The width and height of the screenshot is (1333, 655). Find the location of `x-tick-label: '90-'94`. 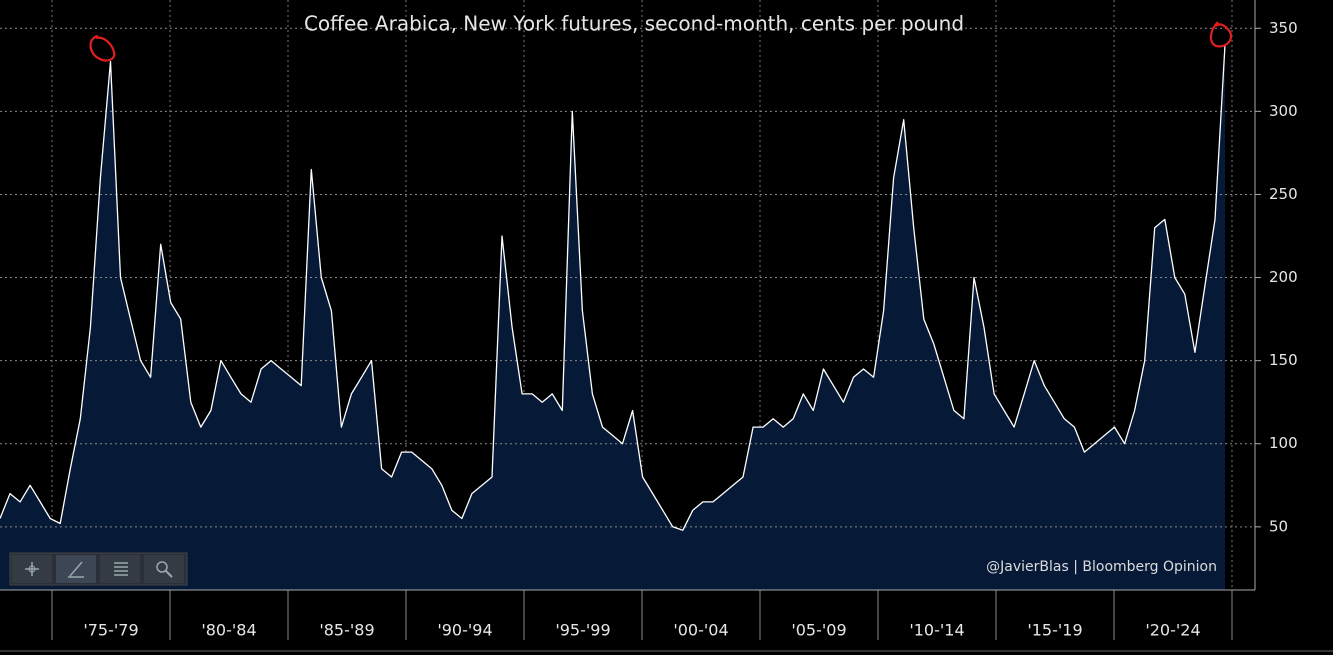

x-tick-label: '90-'94 is located at coordinates (464, 630).